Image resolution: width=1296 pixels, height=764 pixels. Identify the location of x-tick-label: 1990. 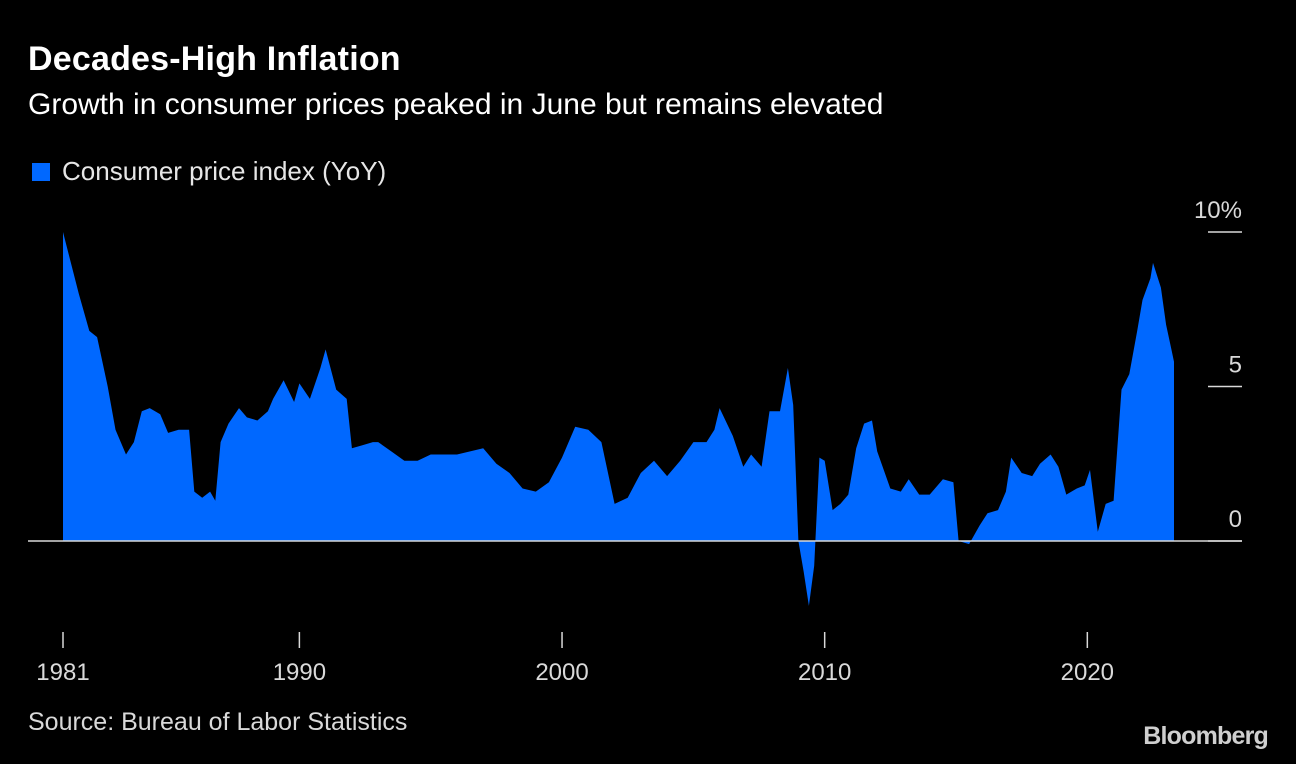
(299, 672).